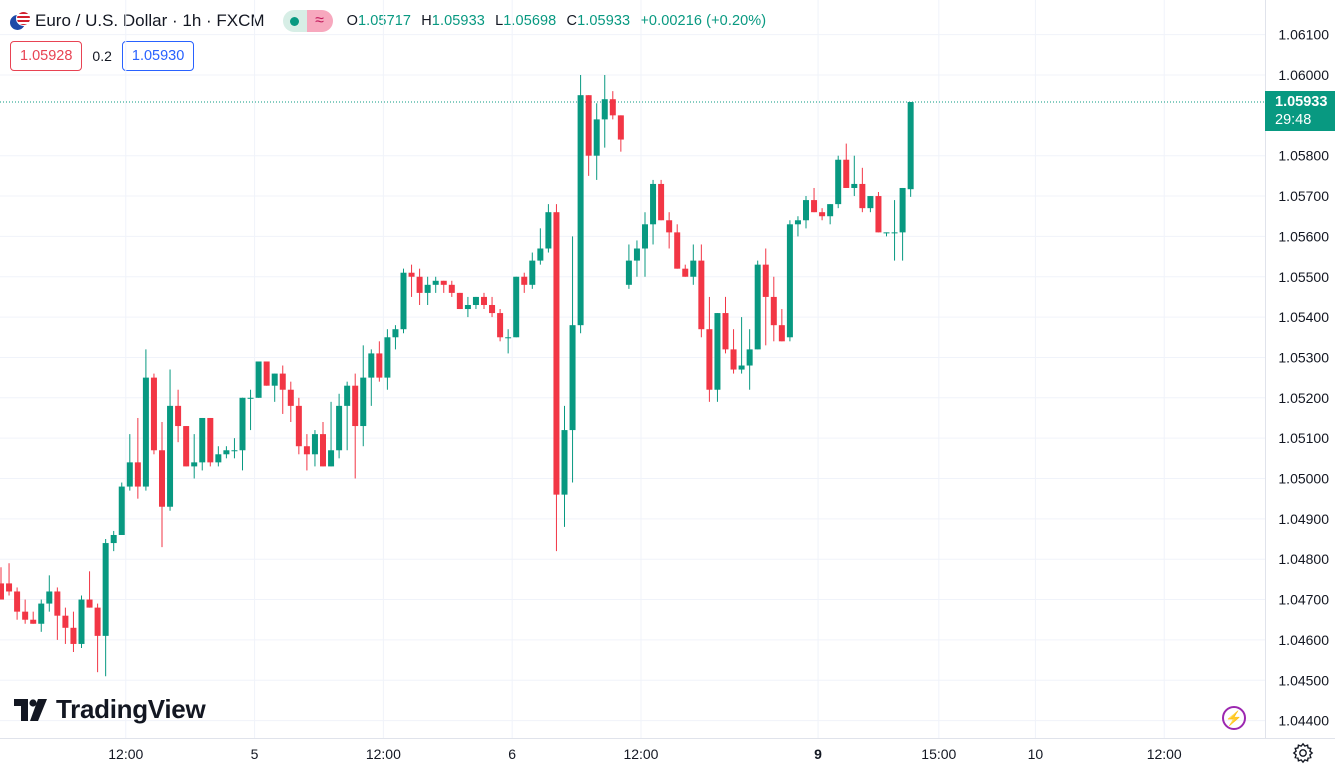 Image resolution: width=1335 pixels, height=774 pixels. Describe the element at coordinates (1293, 120) in the screenshot. I see `bar-countdown: 29:48` at that location.